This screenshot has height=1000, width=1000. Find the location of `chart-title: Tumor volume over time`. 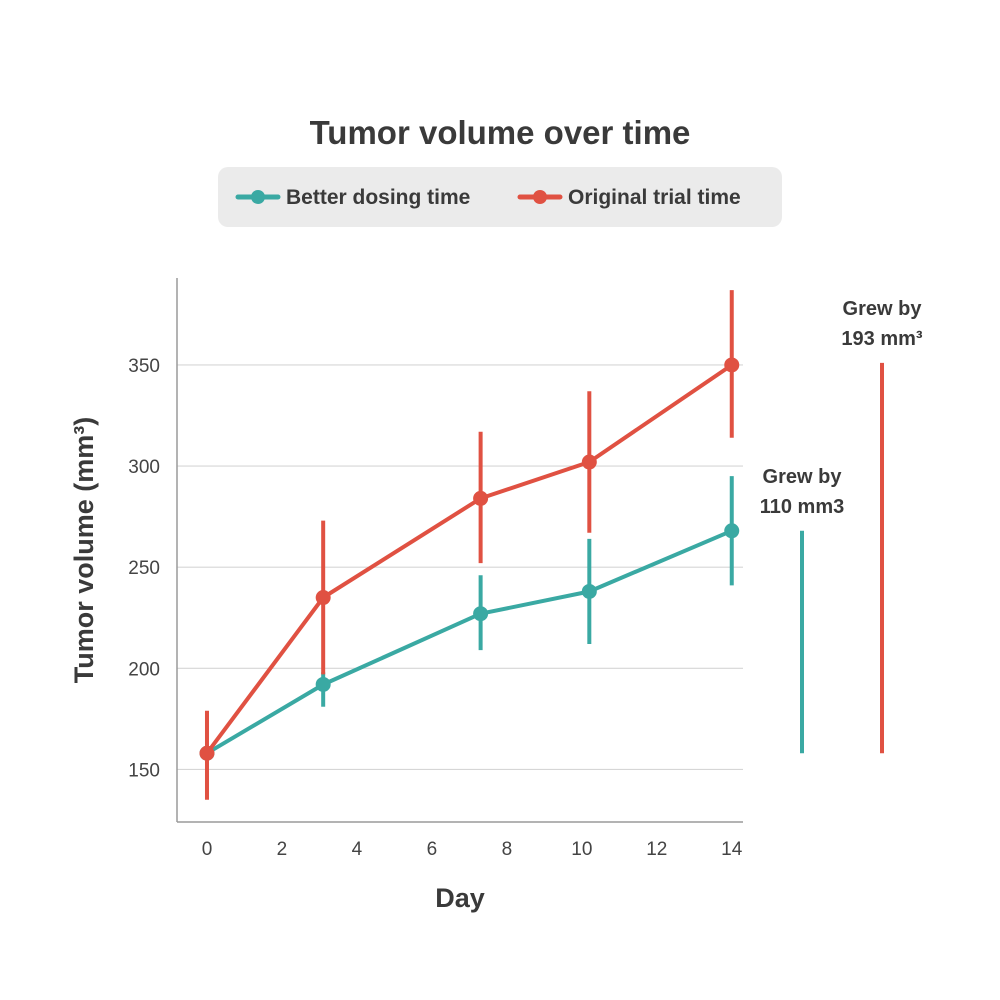

chart-title: Tumor volume over time is located at coordinates (500, 132).